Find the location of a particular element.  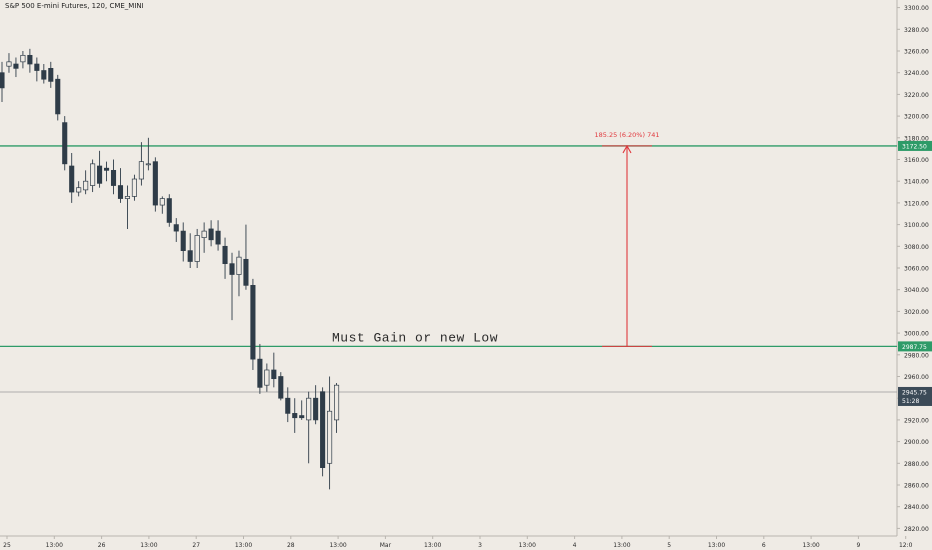

y-tick-label: 3180.00 is located at coordinates (916, 138).